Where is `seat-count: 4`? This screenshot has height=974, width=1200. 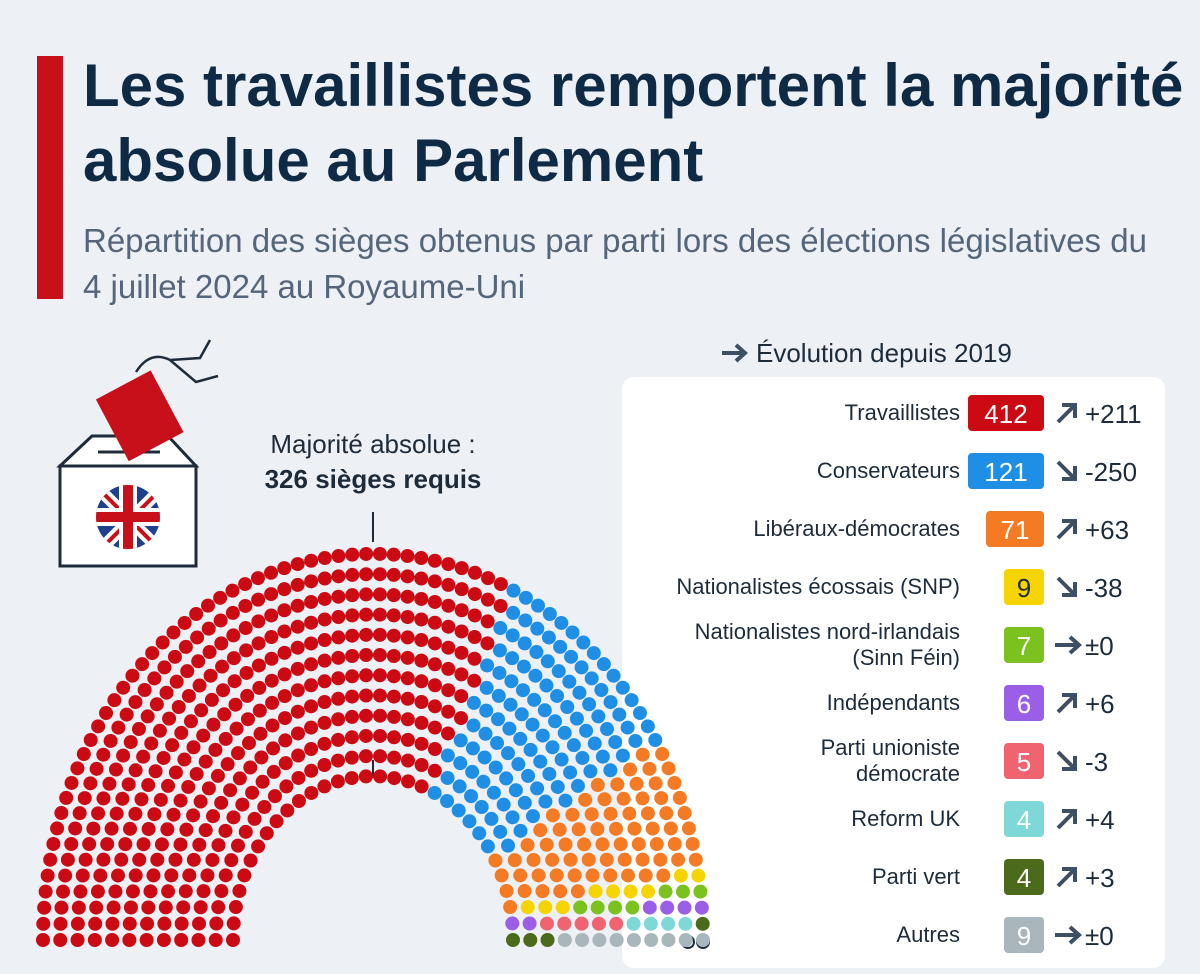 seat-count: 4 is located at coordinates (1024, 820).